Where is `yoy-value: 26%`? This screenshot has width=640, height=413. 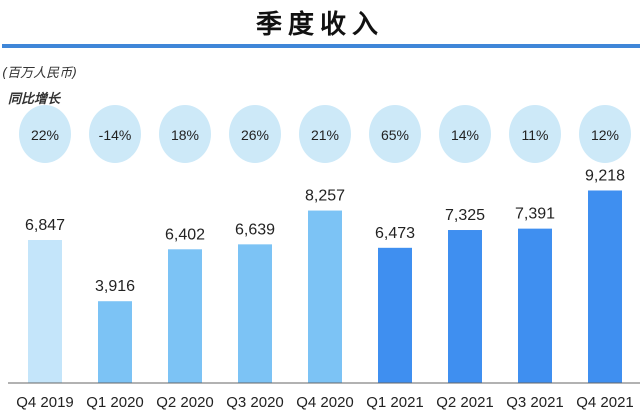 yoy-value: 26% is located at coordinates (255, 135).